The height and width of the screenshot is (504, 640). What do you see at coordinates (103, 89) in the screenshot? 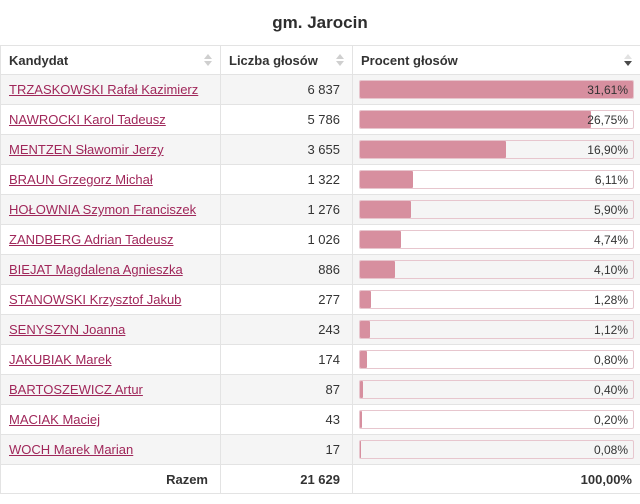
I see `candidate-link: TRZASKOWSKI Rafał Kazimierz` at bounding box center [103, 89].